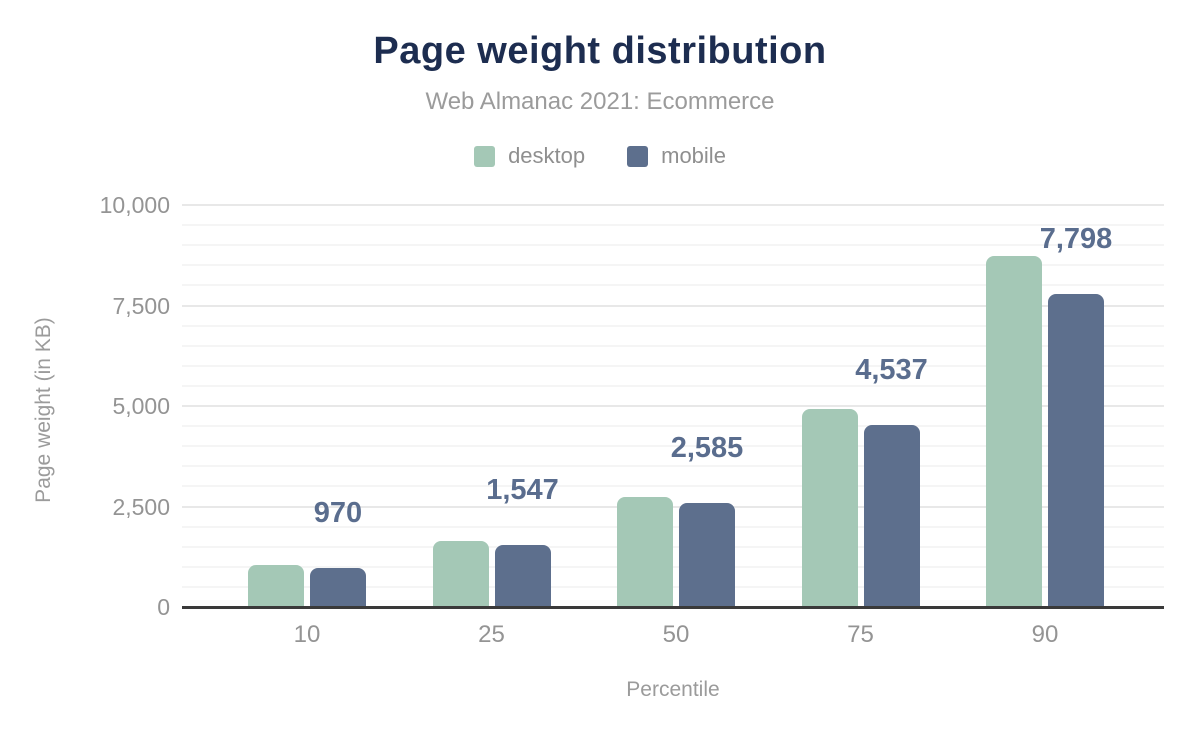  What do you see at coordinates (638, 156) in the screenshot?
I see `mobile-swatch-icon` at bounding box center [638, 156].